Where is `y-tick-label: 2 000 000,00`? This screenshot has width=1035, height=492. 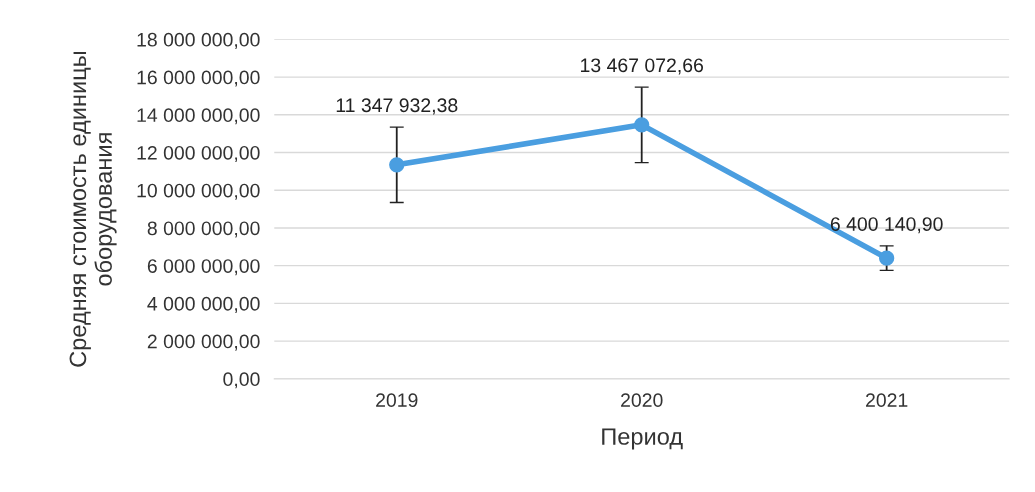 y-tick-label: 2 000 000,00 is located at coordinates (203, 342).